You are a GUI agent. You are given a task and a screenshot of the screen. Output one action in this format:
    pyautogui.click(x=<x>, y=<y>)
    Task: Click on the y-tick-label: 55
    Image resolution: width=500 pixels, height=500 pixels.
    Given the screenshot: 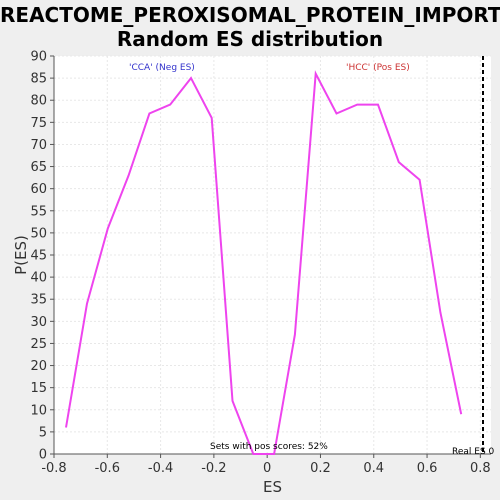 What is the action you would take?
    pyautogui.click(x=38, y=211)
    